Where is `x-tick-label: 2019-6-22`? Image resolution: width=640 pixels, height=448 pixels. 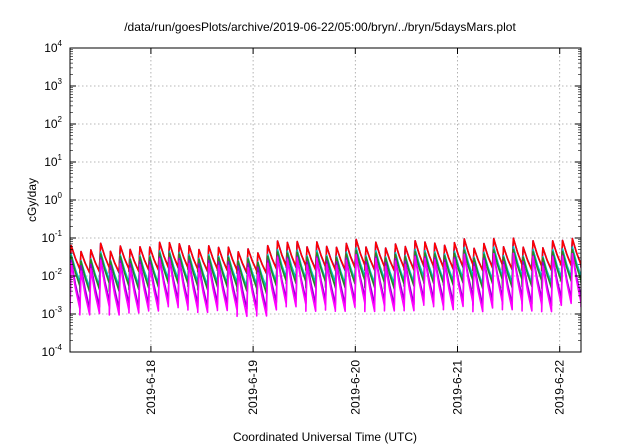 x-tick-label: 2019-6-22 is located at coordinates (560, 387).